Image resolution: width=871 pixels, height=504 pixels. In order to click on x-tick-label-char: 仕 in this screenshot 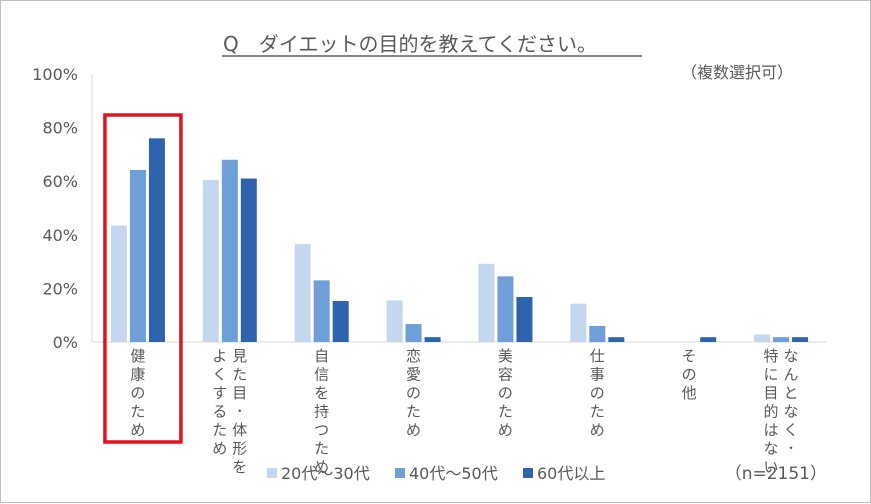, I will do `click(597, 356)`.